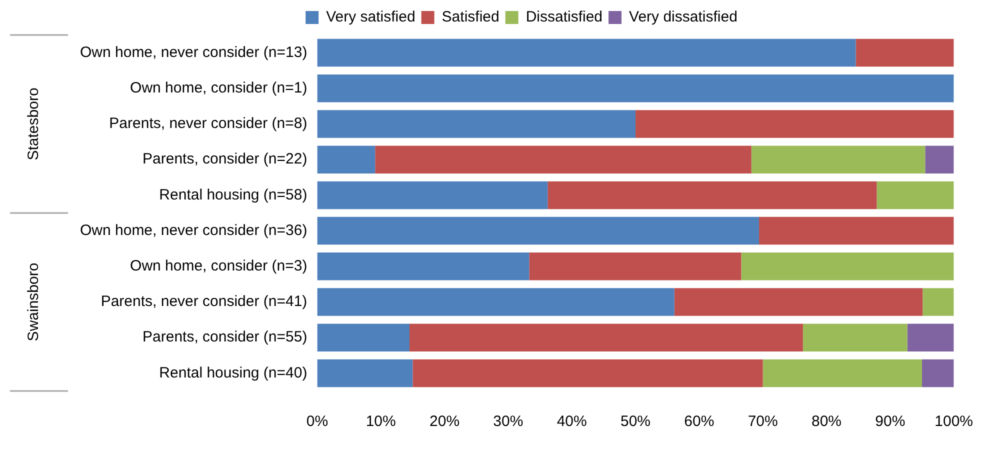 This screenshot has width=995, height=457. What do you see at coordinates (571, 421) in the screenshot?
I see `x-tick-label: 40%` at bounding box center [571, 421].